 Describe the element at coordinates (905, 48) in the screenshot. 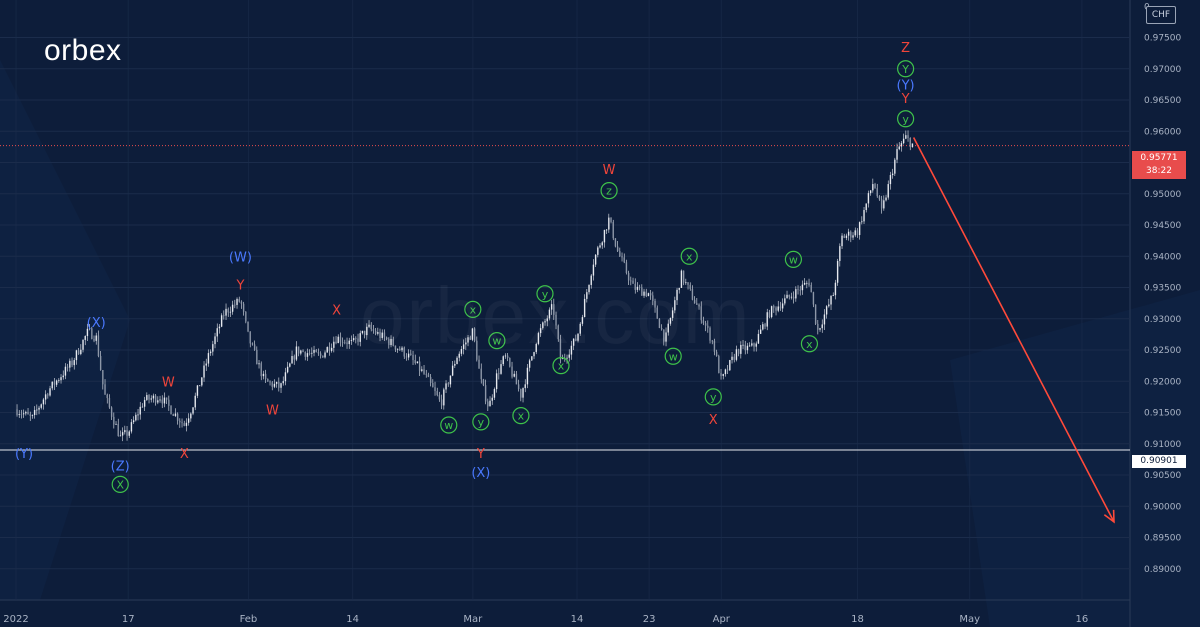

I see `wave-label: Z` at that location.